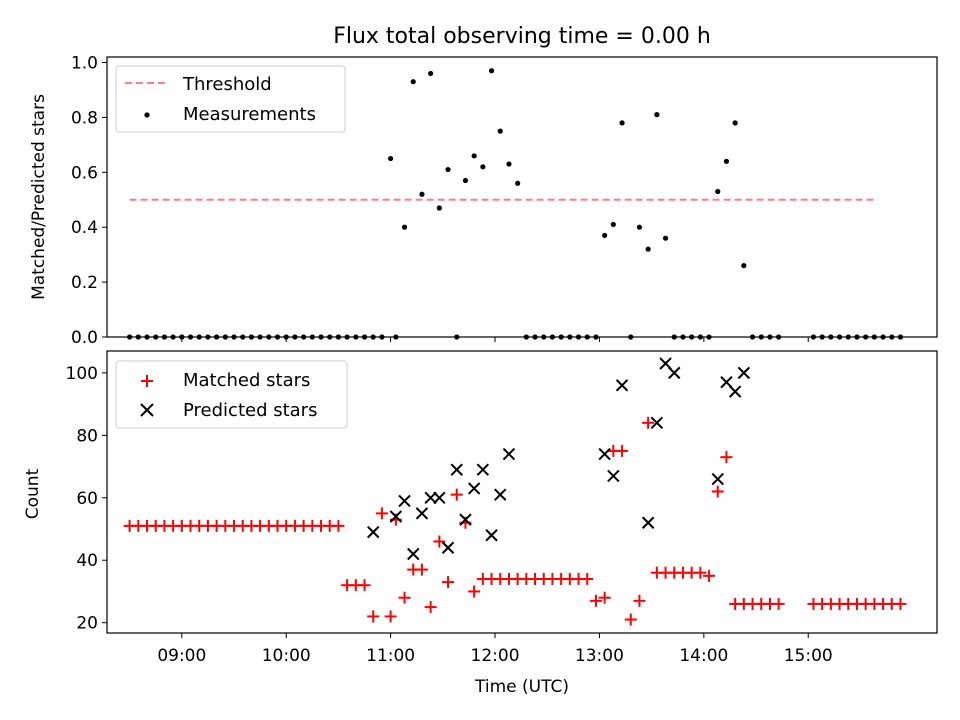 This screenshot has width=960, height=720. What do you see at coordinates (84, 118) in the screenshot?
I see `top-y-tick-label: 0.8` at bounding box center [84, 118].